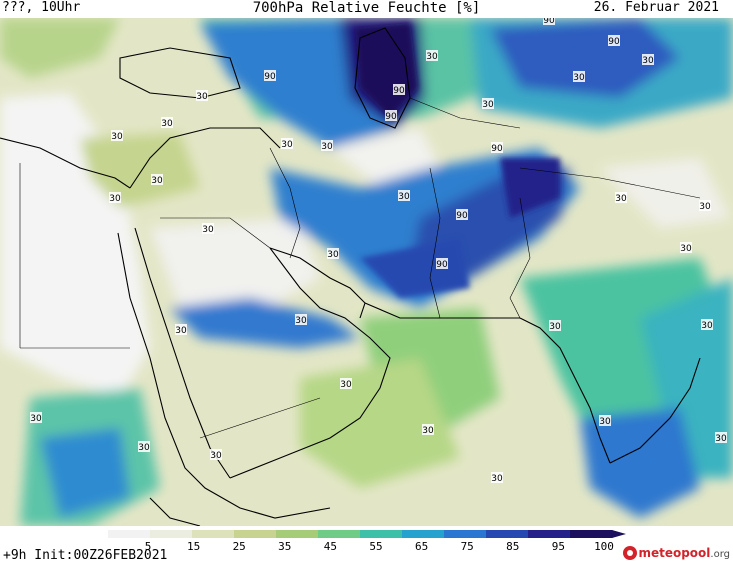  Describe the element at coordinates (65, 163) in the screenshot. I see `coast-mediterranean` at that location.